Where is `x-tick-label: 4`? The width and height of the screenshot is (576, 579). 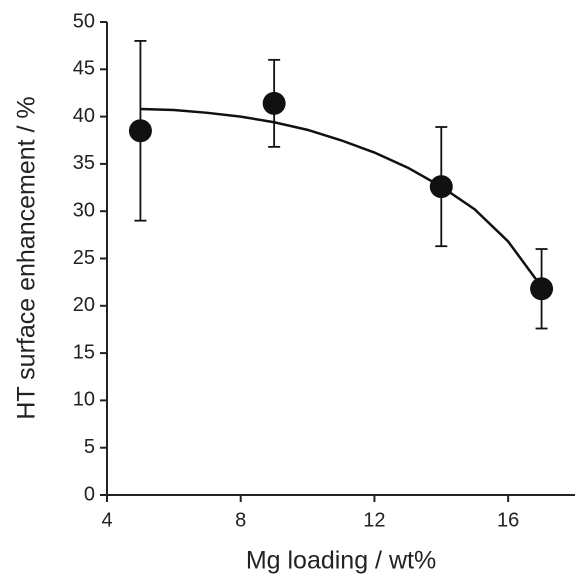 x-tick-label: 4 is located at coordinates (106, 520).